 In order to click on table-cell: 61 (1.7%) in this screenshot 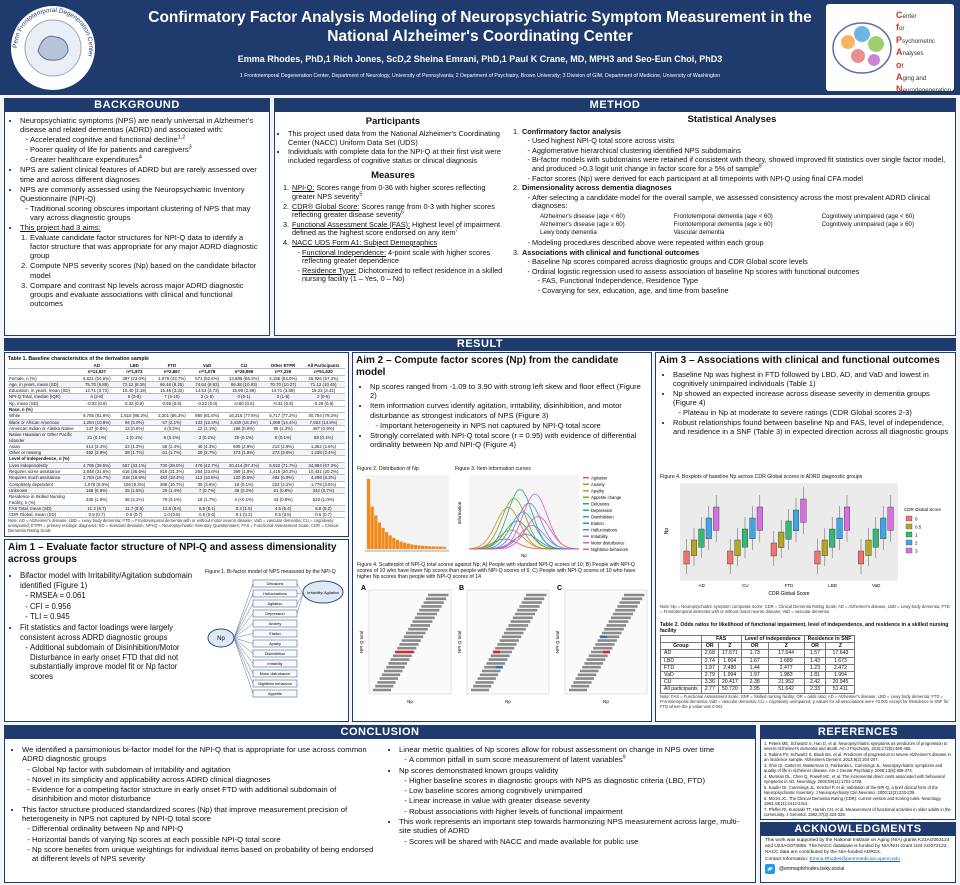, I will do `click(172, 453)`.